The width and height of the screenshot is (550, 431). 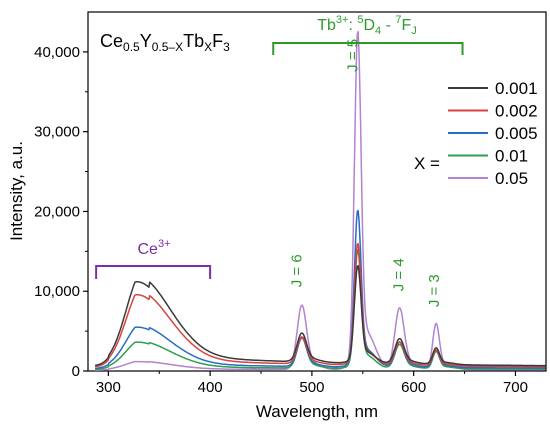 I want to click on peak-label: J = 4, so click(x=399, y=274).